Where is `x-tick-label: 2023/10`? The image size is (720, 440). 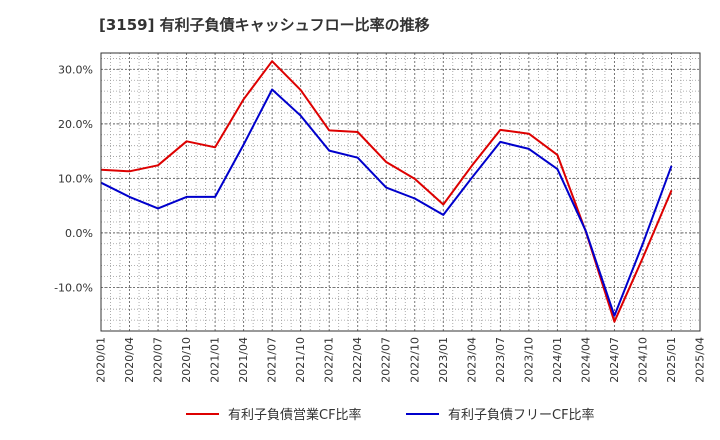
x-tick-label: 2023/10 is located at coordinates (528, 360).